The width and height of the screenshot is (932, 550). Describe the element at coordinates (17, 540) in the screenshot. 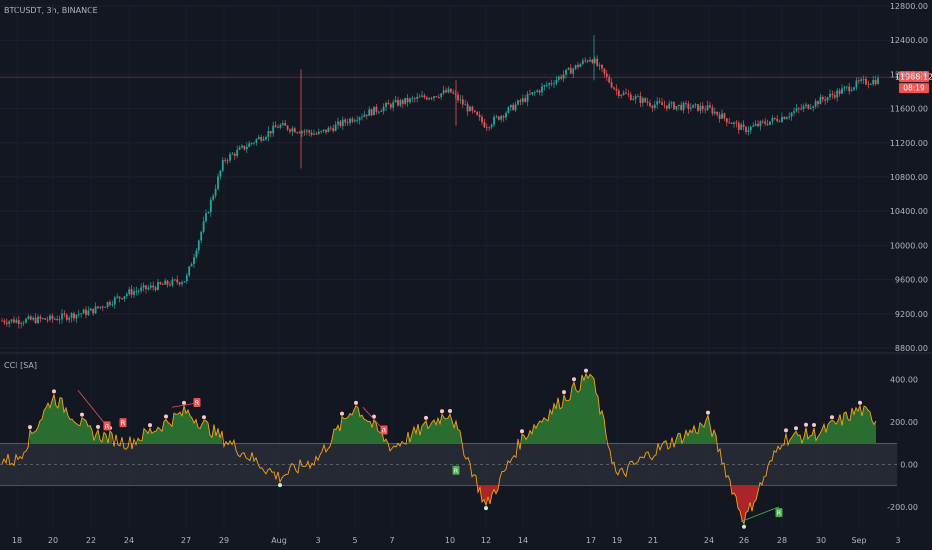

I see `x-tick-label: 18` at that location.